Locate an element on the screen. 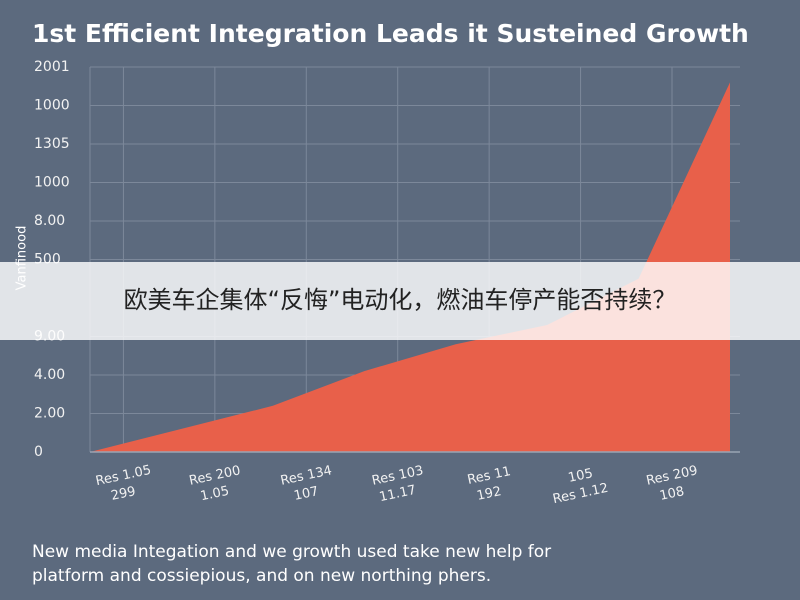 This screenshot has width=800, height=600. x-tick-label: 192 is located at coordinates (488, 494).